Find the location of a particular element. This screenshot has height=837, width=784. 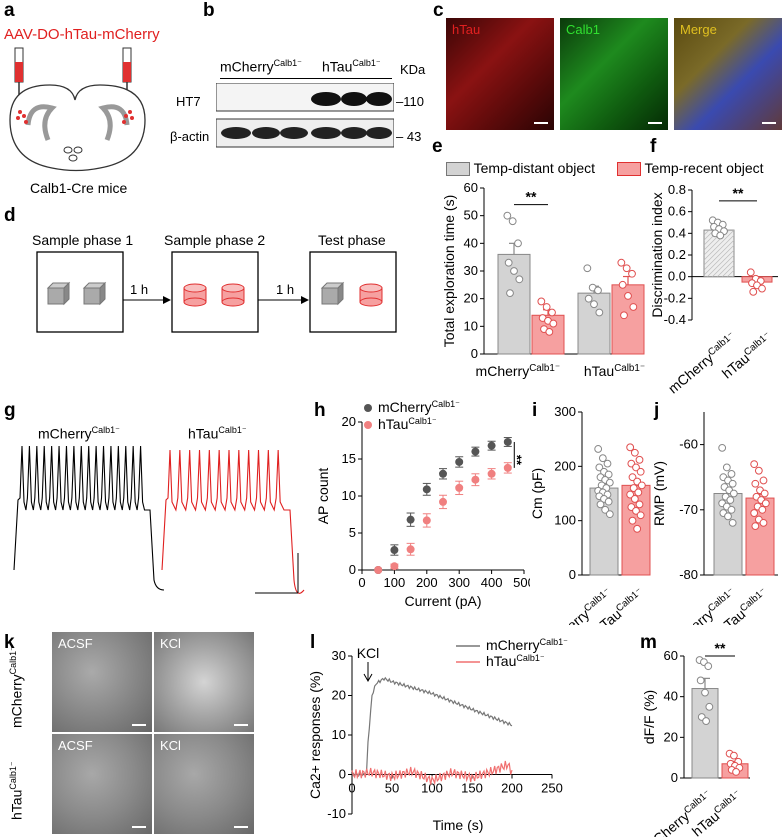

ap-trace is located at coordinates (89, 518).